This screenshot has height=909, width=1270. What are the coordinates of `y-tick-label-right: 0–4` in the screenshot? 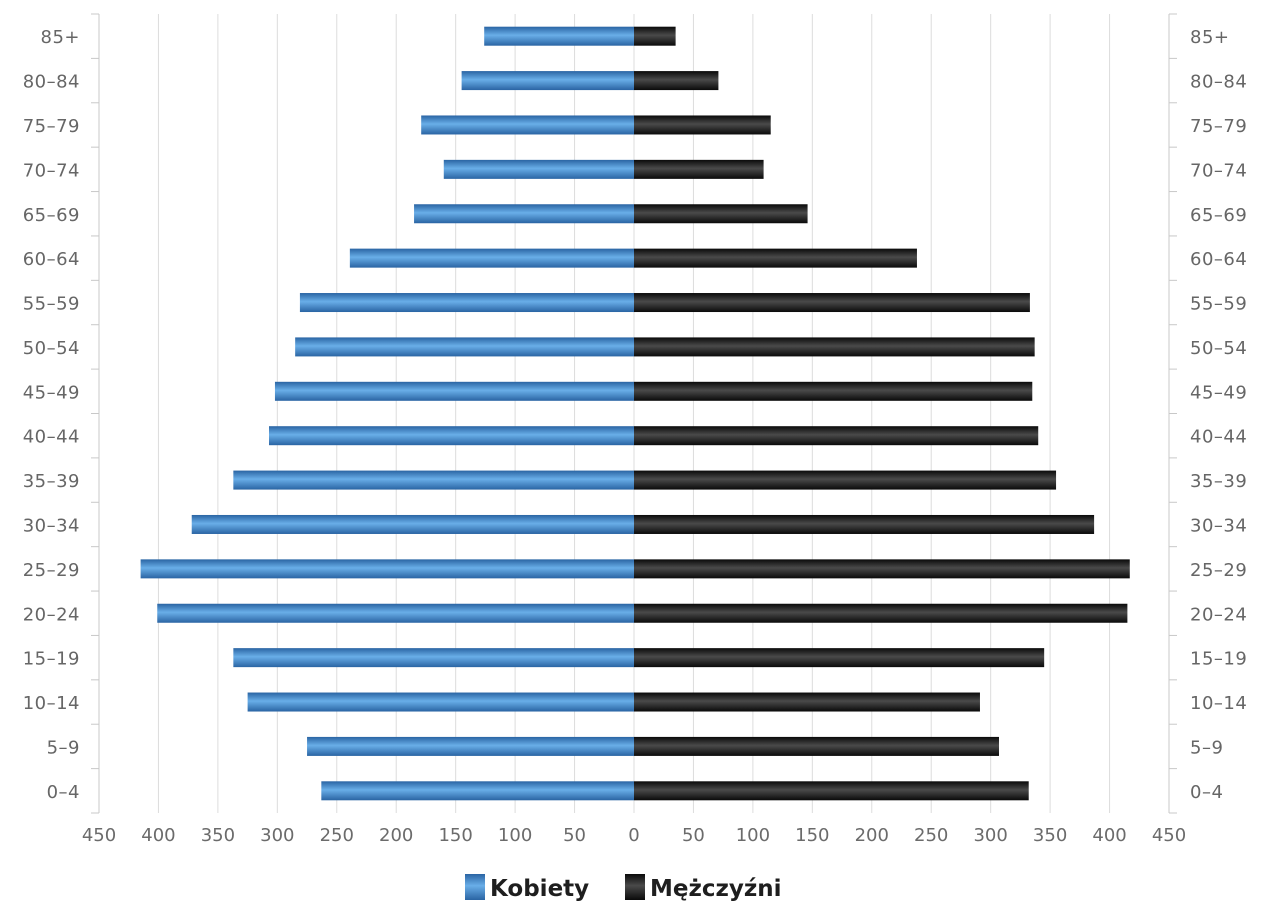 It's located at (1206, 792).